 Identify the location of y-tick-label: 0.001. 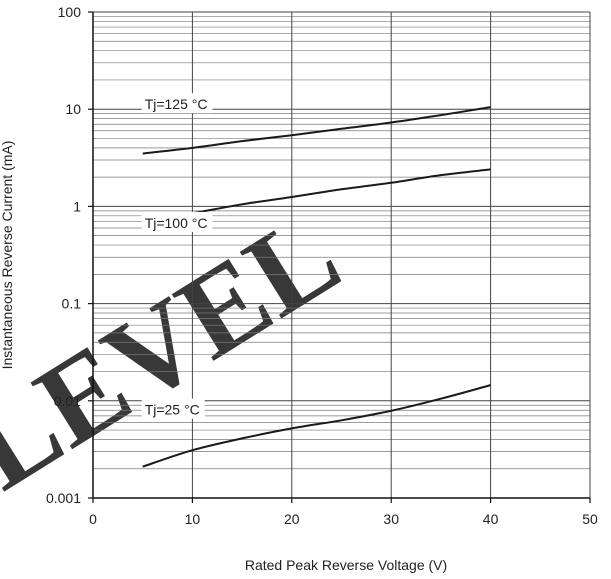
(63, 498).